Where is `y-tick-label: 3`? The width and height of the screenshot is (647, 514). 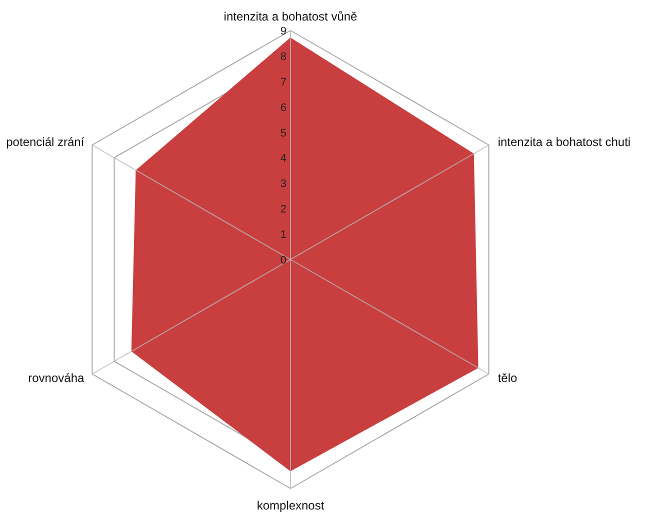 y-tick-label: 3 is located at coordinates (283, 184).